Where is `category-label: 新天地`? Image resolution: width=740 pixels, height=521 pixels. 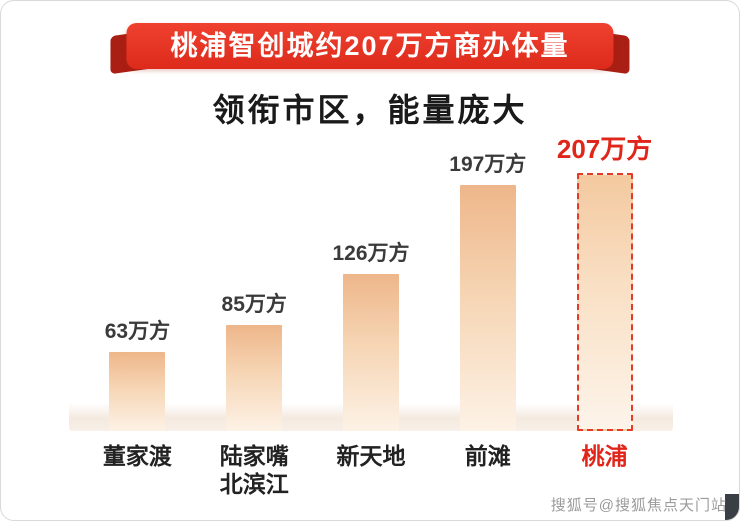 category-label: 新天地 is located at coordinates (371, 456).